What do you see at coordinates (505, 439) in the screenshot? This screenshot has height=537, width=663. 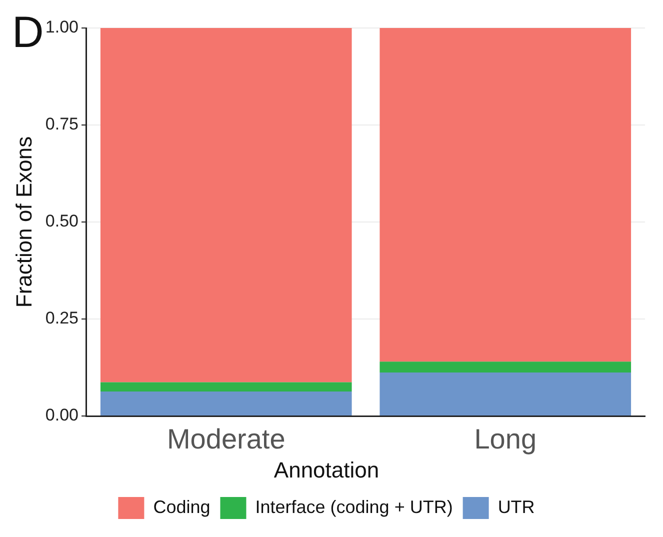 I see `x-tick-label: Long` at bounding box center [505, 439].